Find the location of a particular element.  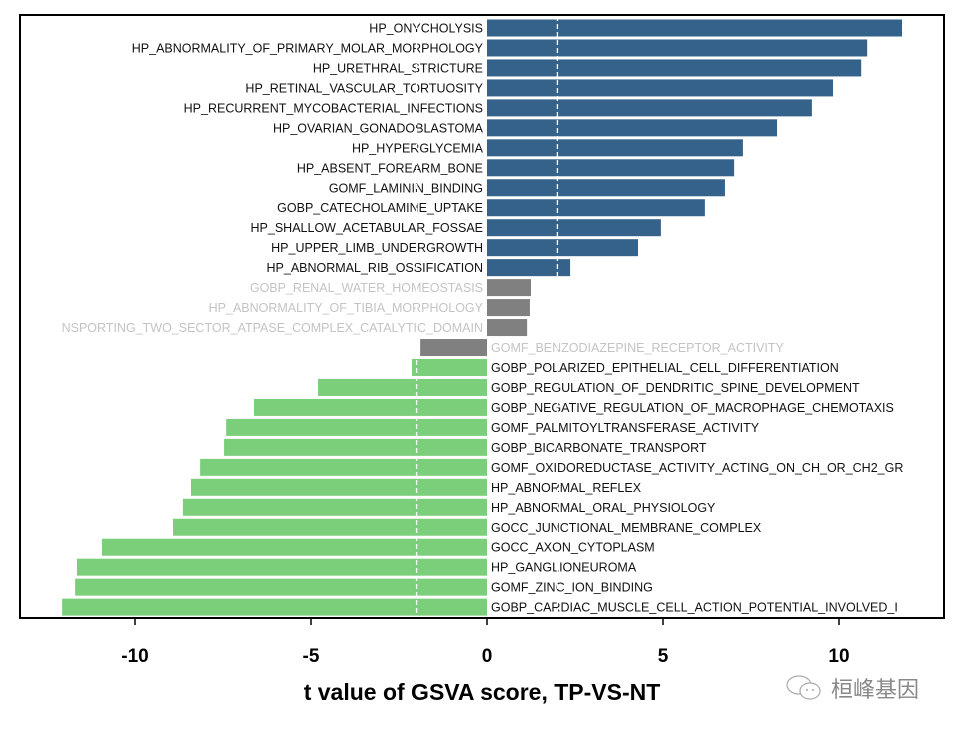

bar-label: HP_ONYCHOLYSIS is located at coordinates (426, 29).